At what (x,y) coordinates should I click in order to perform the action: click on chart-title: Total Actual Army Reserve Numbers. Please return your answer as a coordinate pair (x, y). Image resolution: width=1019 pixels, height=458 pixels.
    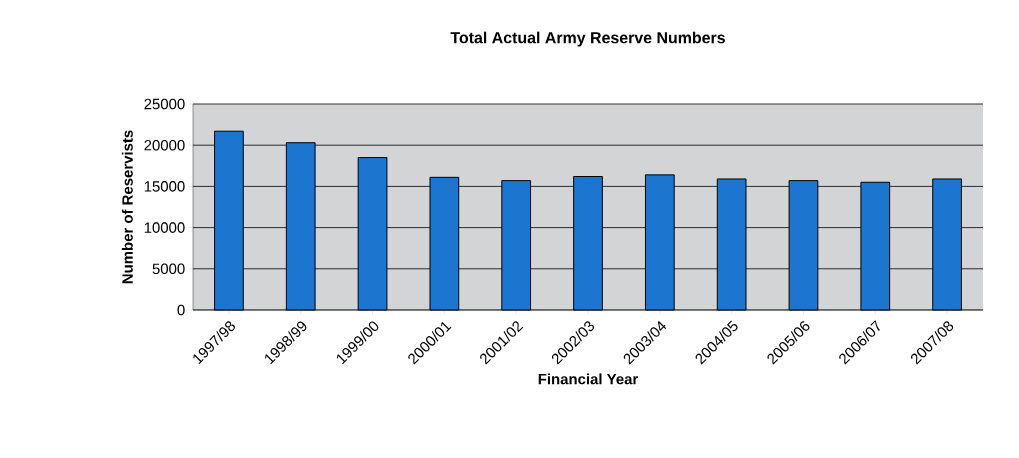
    Looking at the image, I should click on (587, 39).